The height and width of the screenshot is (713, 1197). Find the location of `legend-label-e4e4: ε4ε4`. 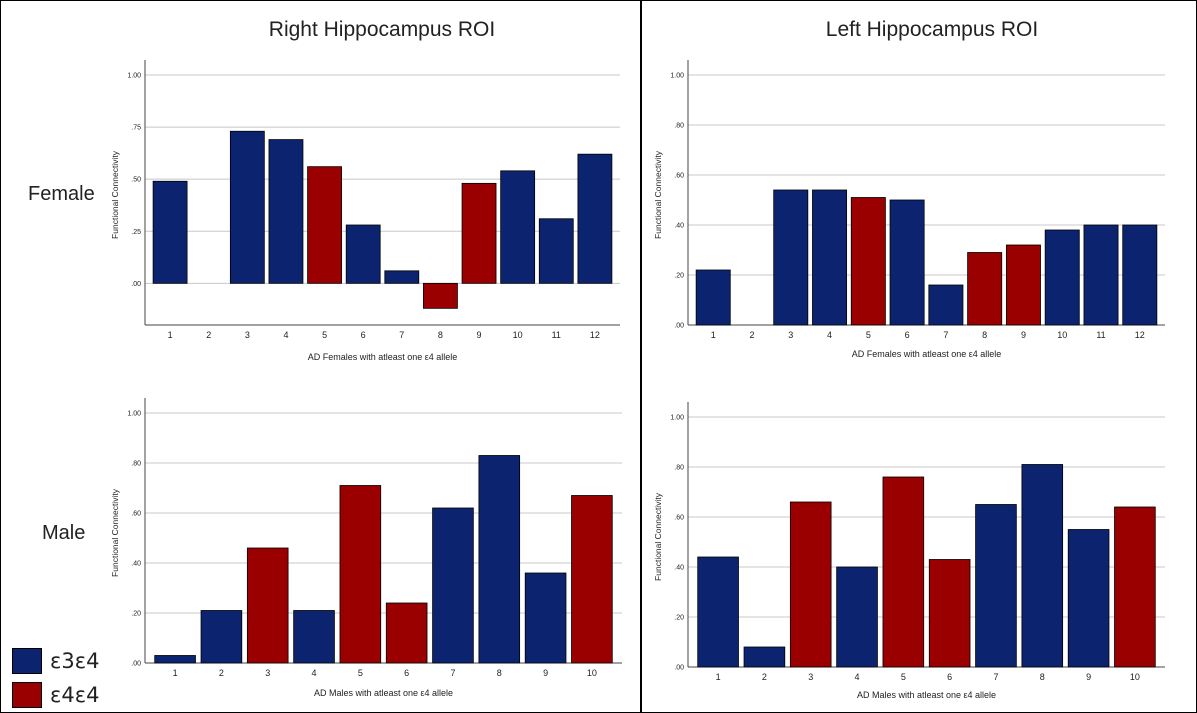

legend-label-e4e4: ε4ε4 is located at coordinates (75, 695).